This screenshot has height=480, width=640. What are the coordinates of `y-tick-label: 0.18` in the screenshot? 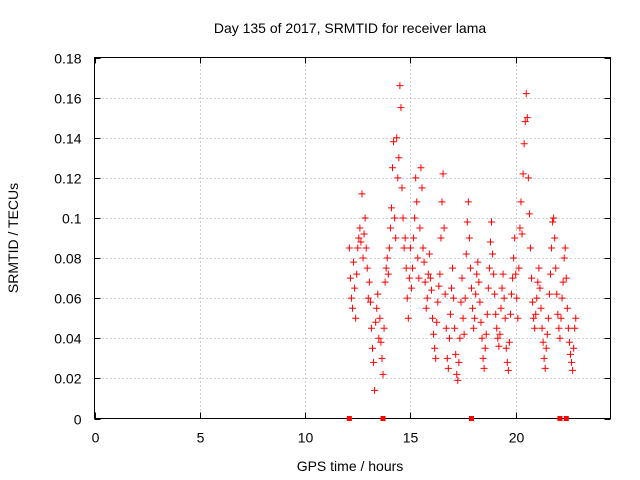 It's located at (67, 59).